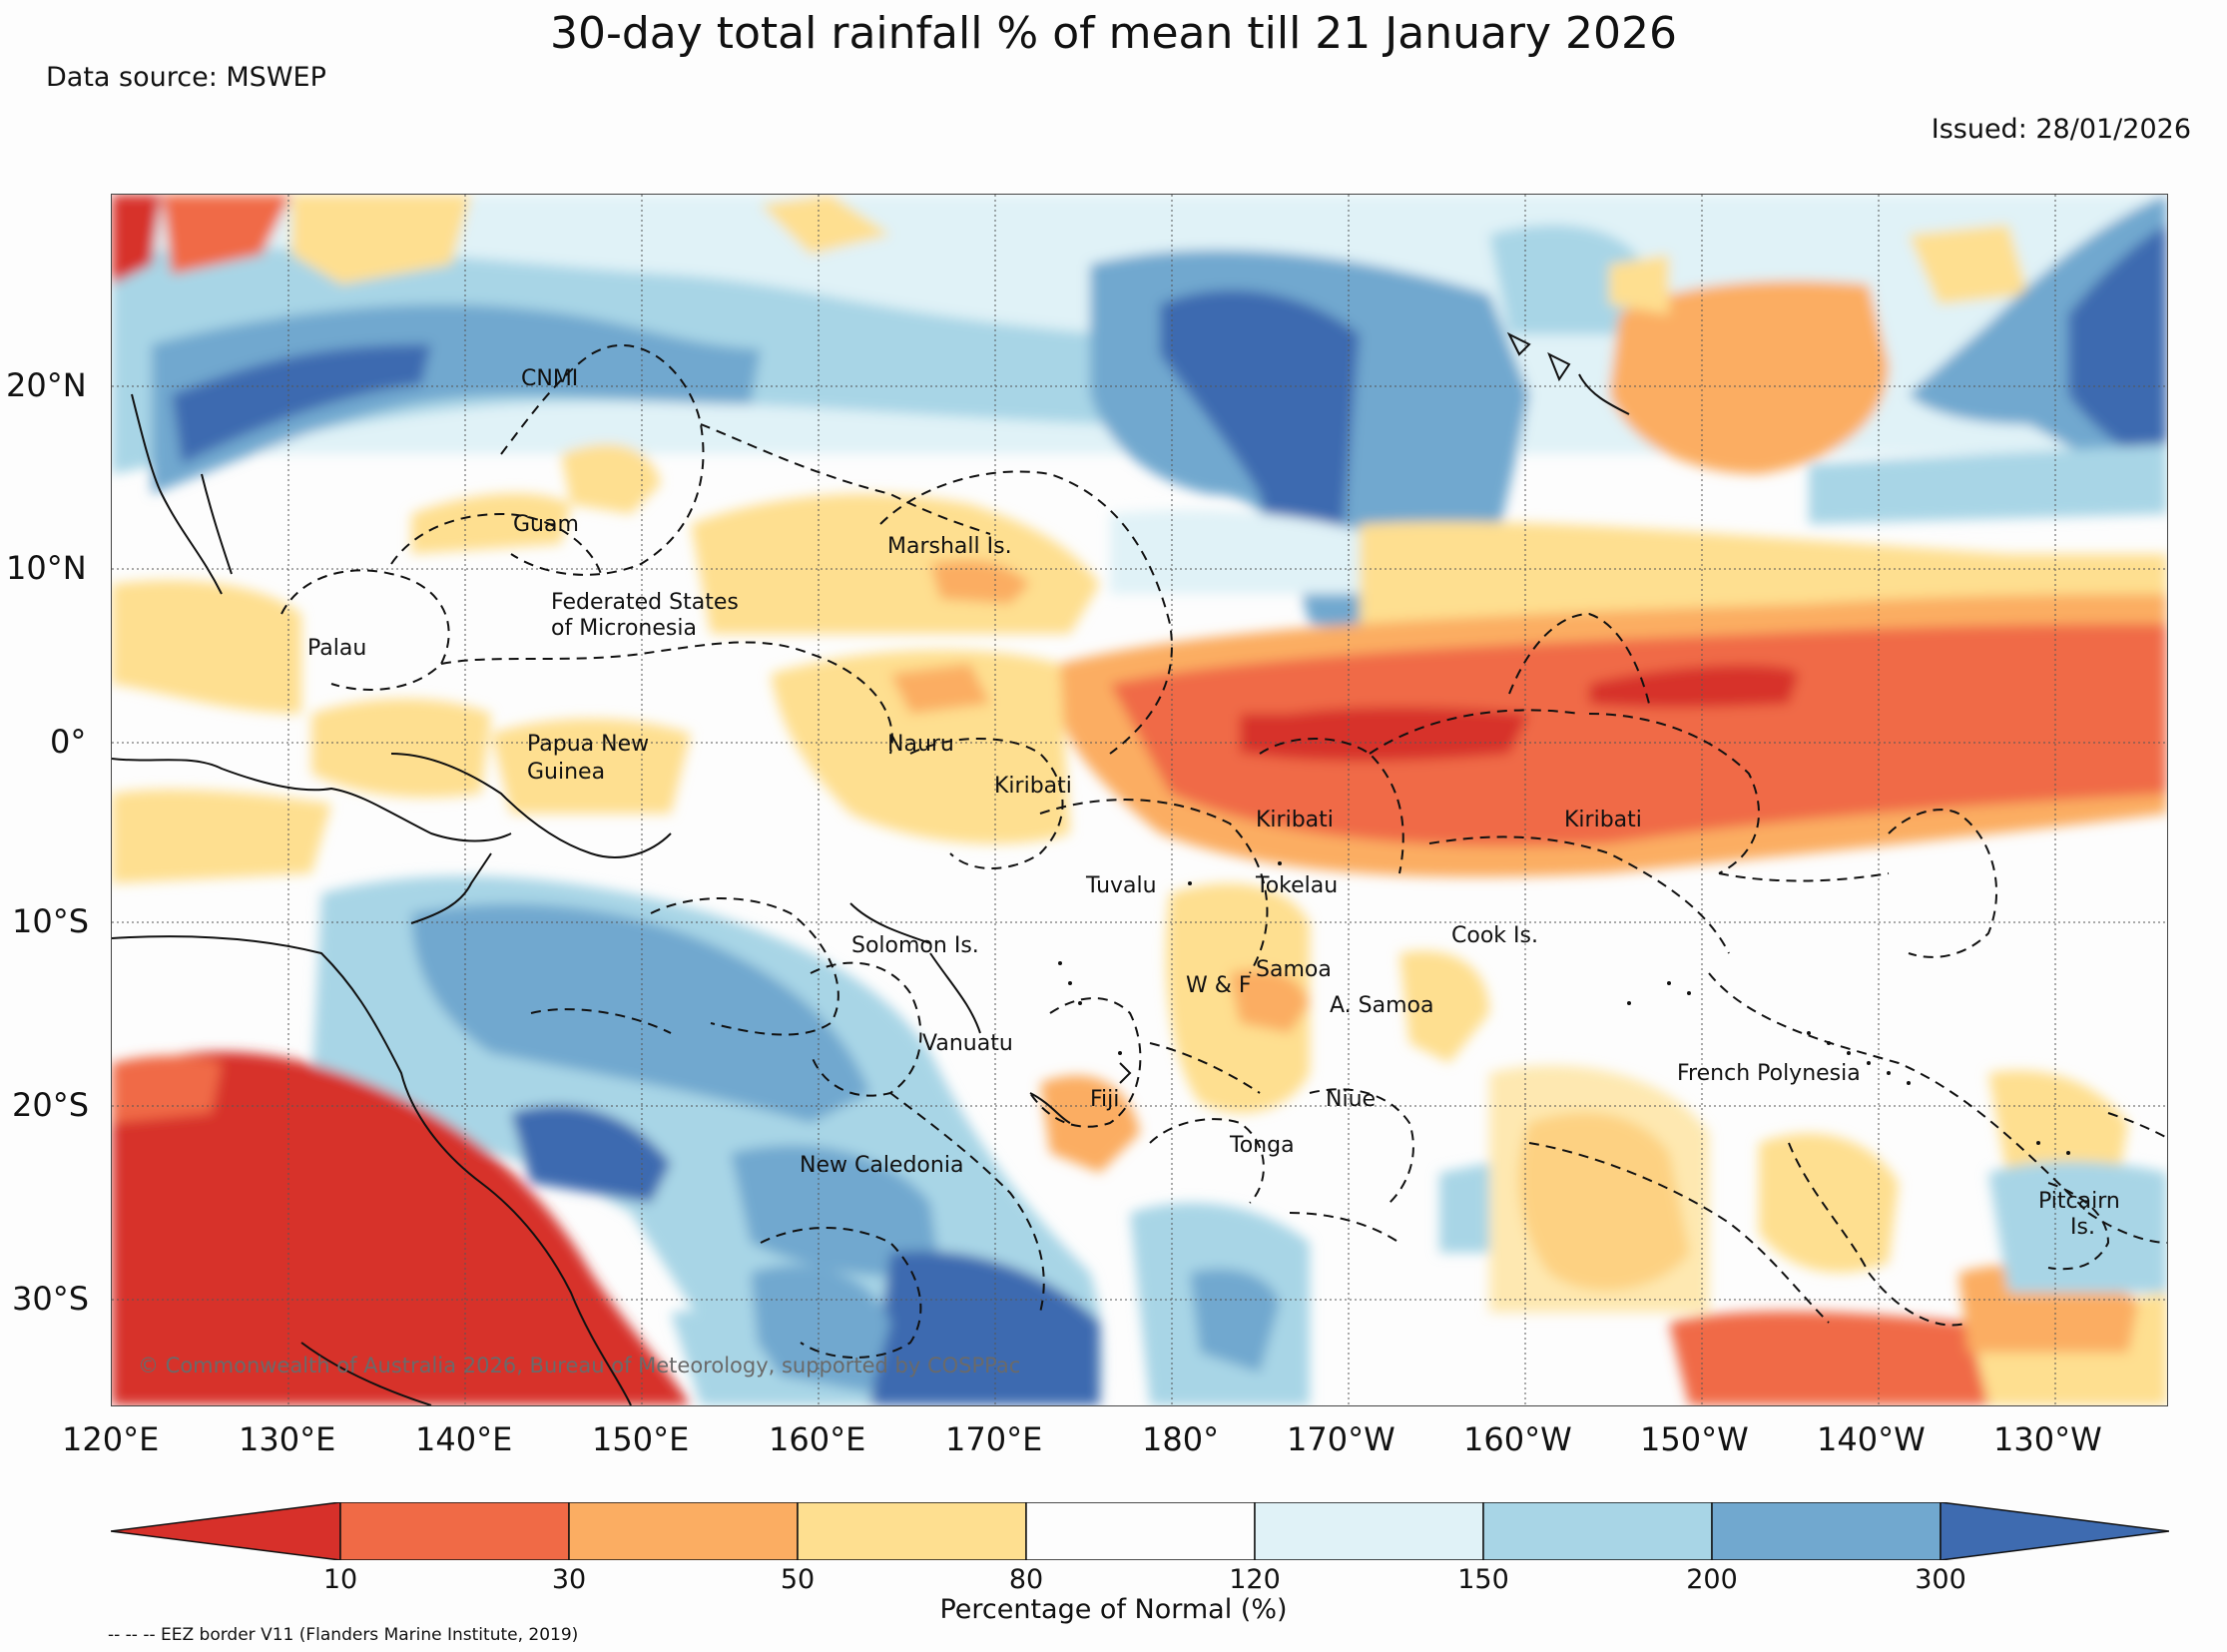 The width and height of the screenshot is (2227, 1652). I want to click on label-pitcairn-line1: Pitcairn, so click(2079, 1201).